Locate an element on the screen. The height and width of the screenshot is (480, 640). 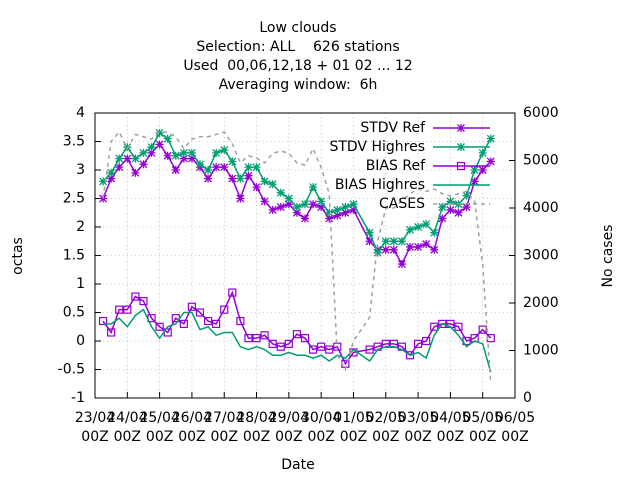
y-tick-label: 2 is located at coordinates (80, 227).